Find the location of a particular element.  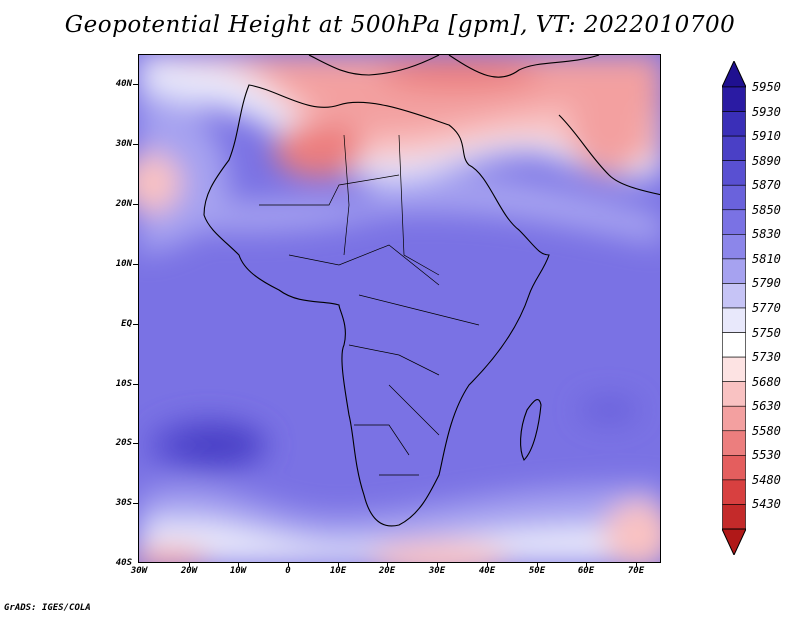

colorbar-label: 5950 is located at coordinates (766, 87).